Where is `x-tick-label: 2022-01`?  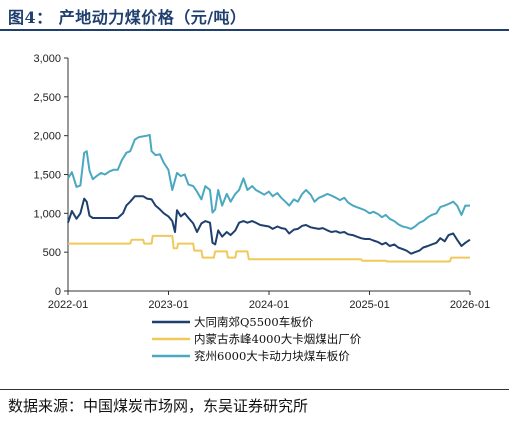 x-tick-label: 2022-01 is located at coordinates (68, 305).